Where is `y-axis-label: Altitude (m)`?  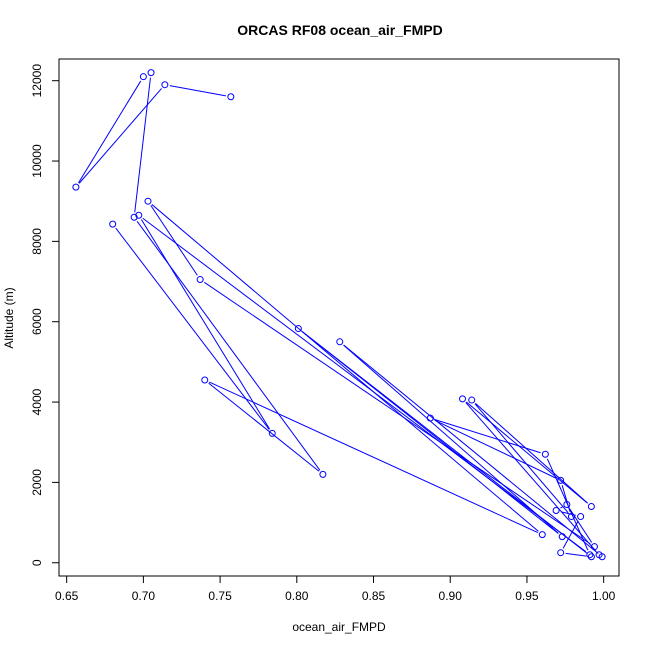 y-axis-label: Altitude (m) is located at coordinates (9, 317).